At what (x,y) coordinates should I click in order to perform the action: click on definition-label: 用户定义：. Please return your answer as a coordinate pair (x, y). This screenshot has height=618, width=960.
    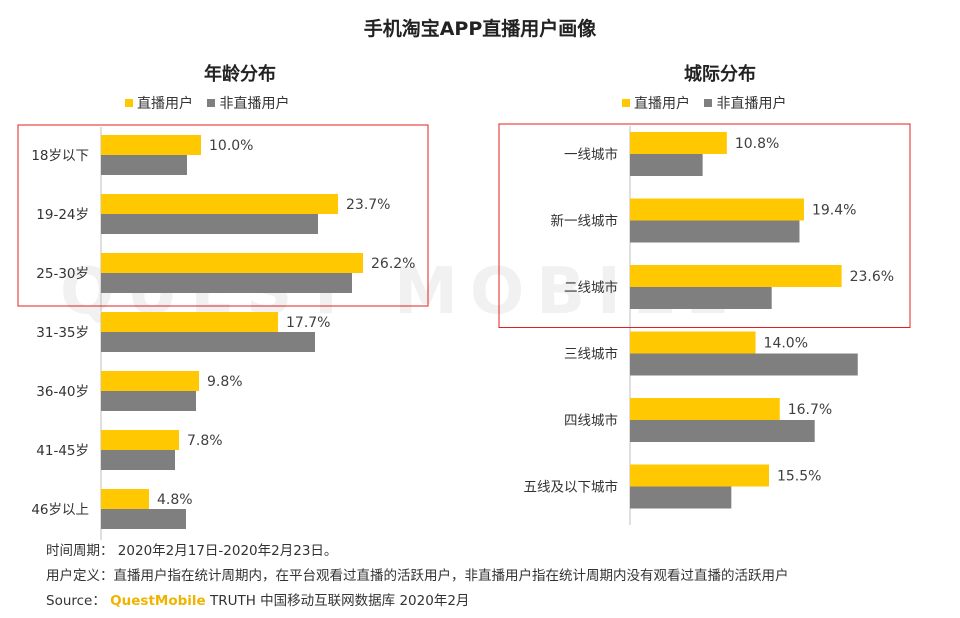
    Looking at the image, I should click on (80, 576).